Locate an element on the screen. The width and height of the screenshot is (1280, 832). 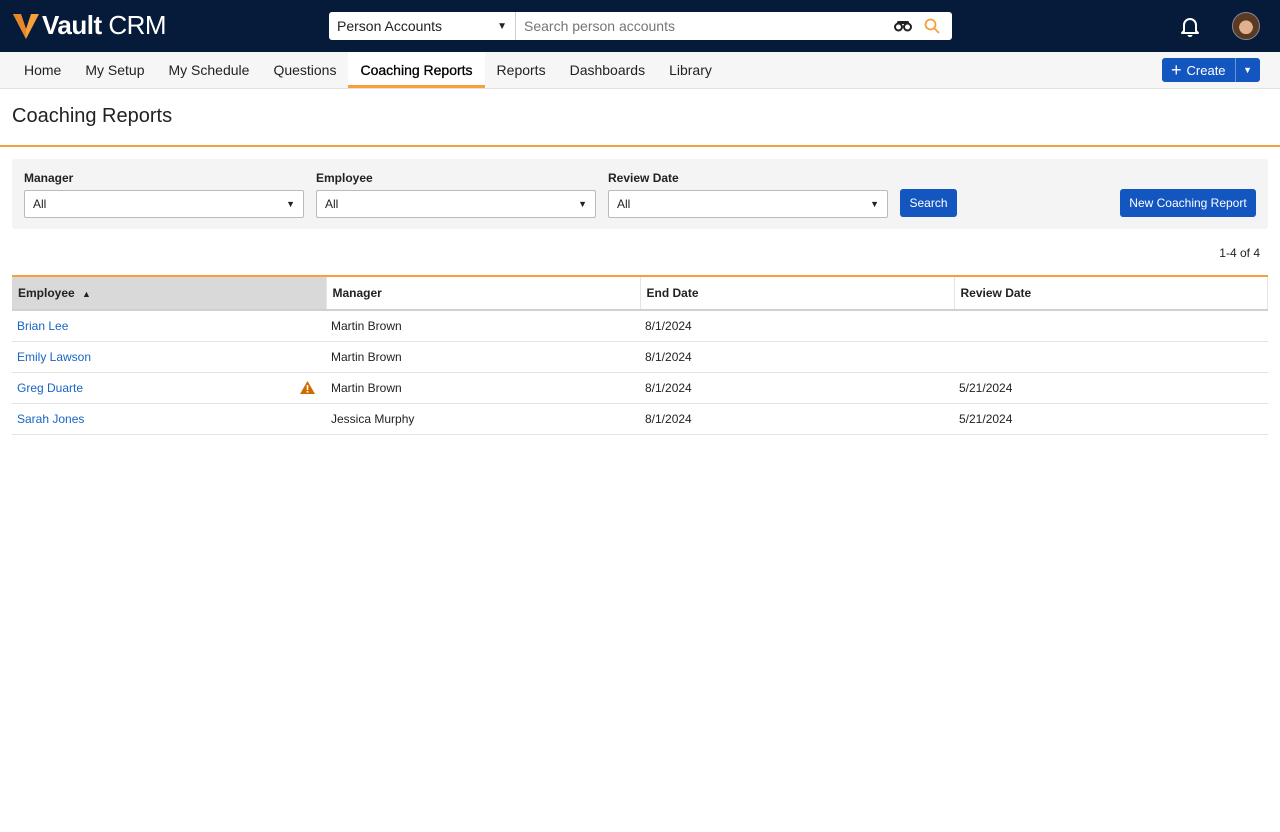
global-search: Person Accounts ▼ is located at coordinates (640, 26).